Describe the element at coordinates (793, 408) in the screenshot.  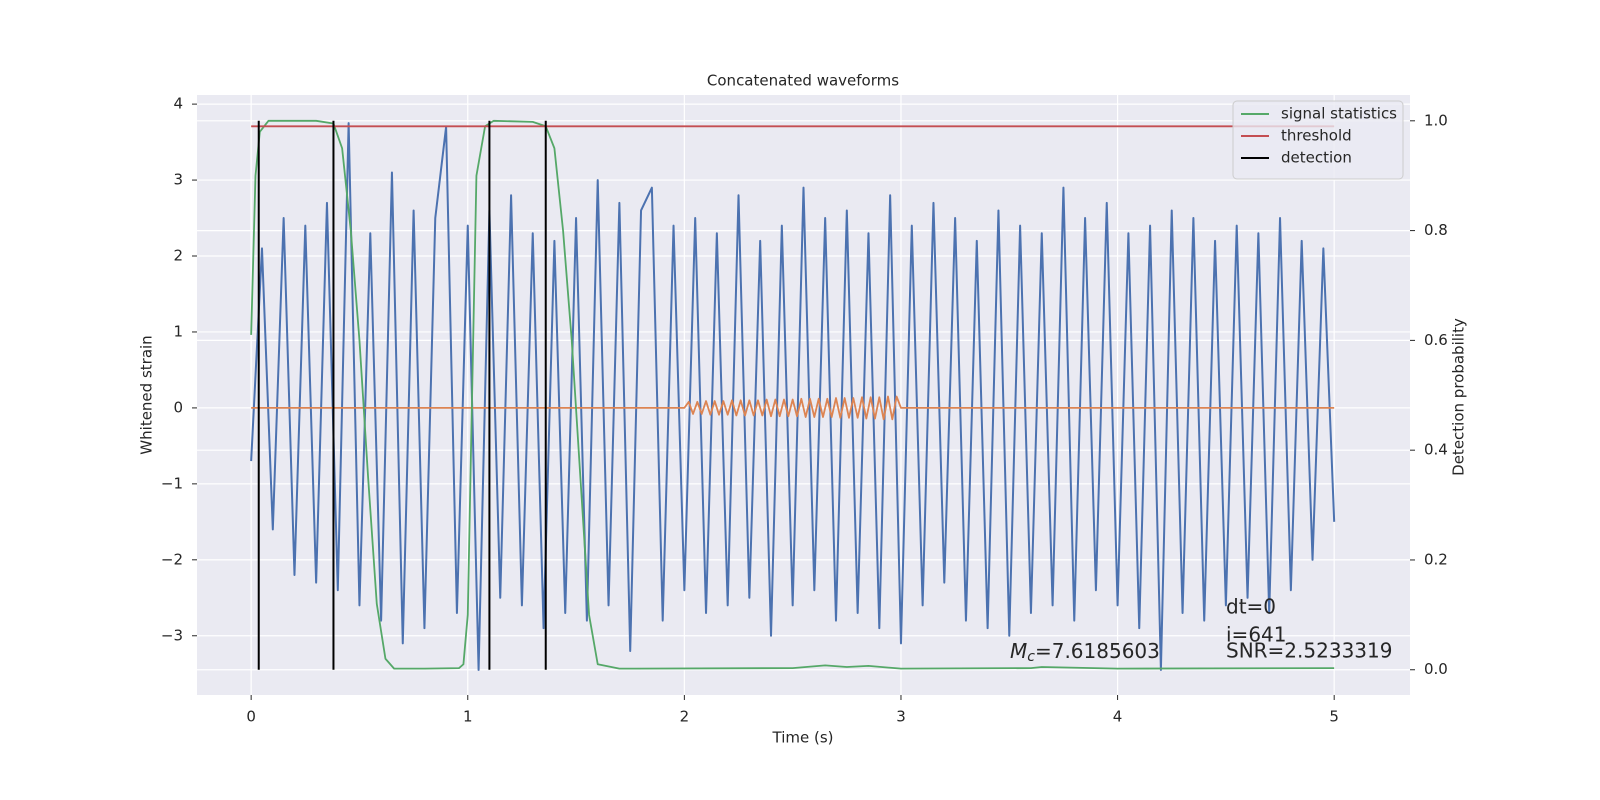
I see `series-line` at that location.